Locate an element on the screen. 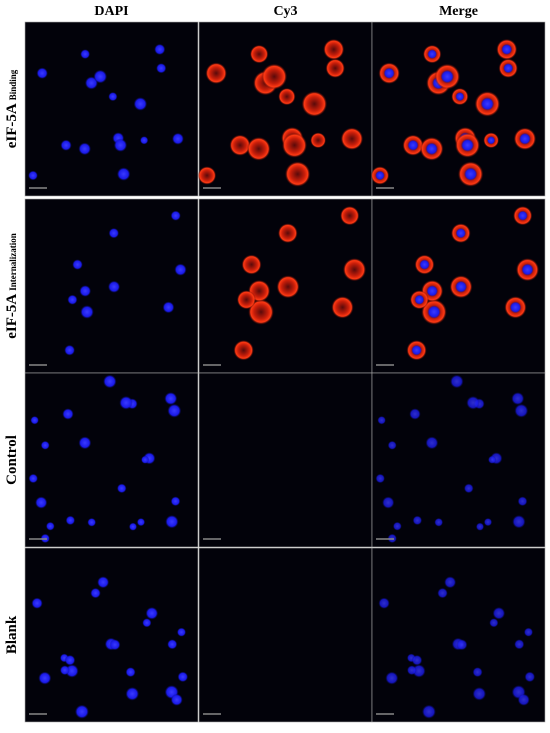 The height and width of the screenshot is (733, 550). row-label-sub: Binding is located at coordinates (13, 84).